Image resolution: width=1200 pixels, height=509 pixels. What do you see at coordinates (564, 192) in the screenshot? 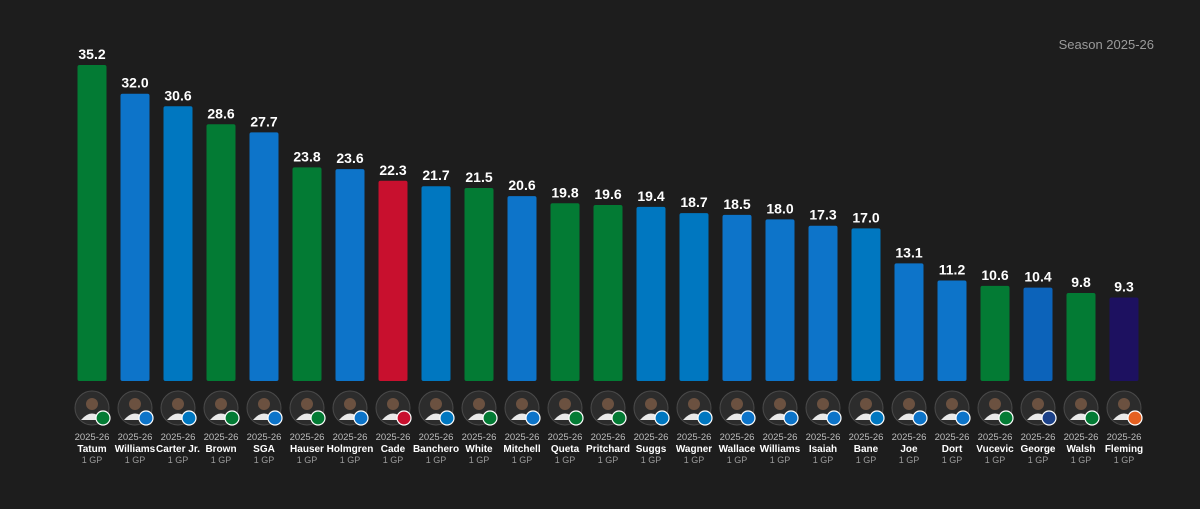
I see `value-label: 19.8` at bounding box center [564, 192].